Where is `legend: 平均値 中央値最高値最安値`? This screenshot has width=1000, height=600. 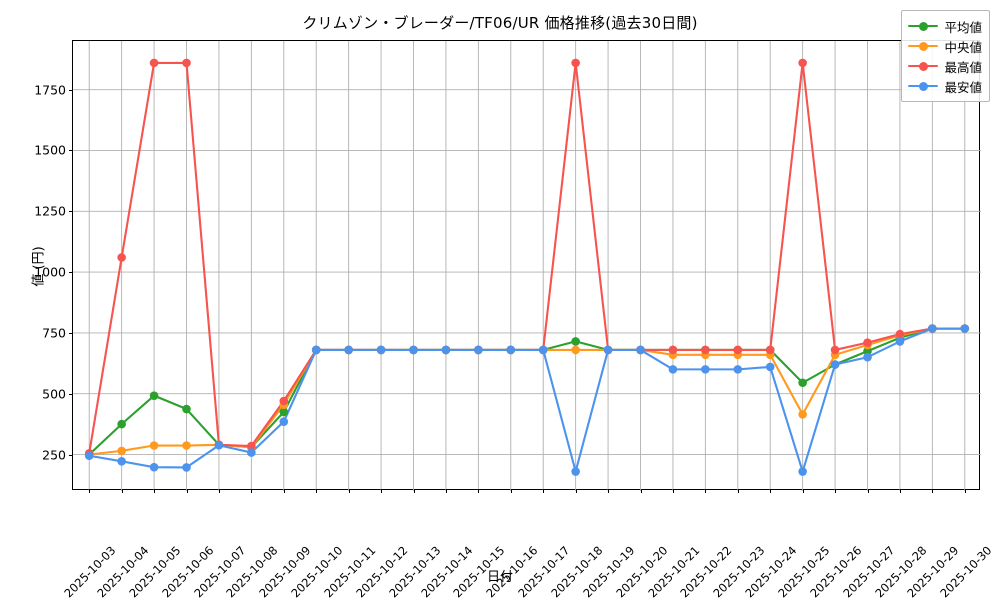 legend: 平均値 中央値最高値最安値 is located at coordinates (945, 56).